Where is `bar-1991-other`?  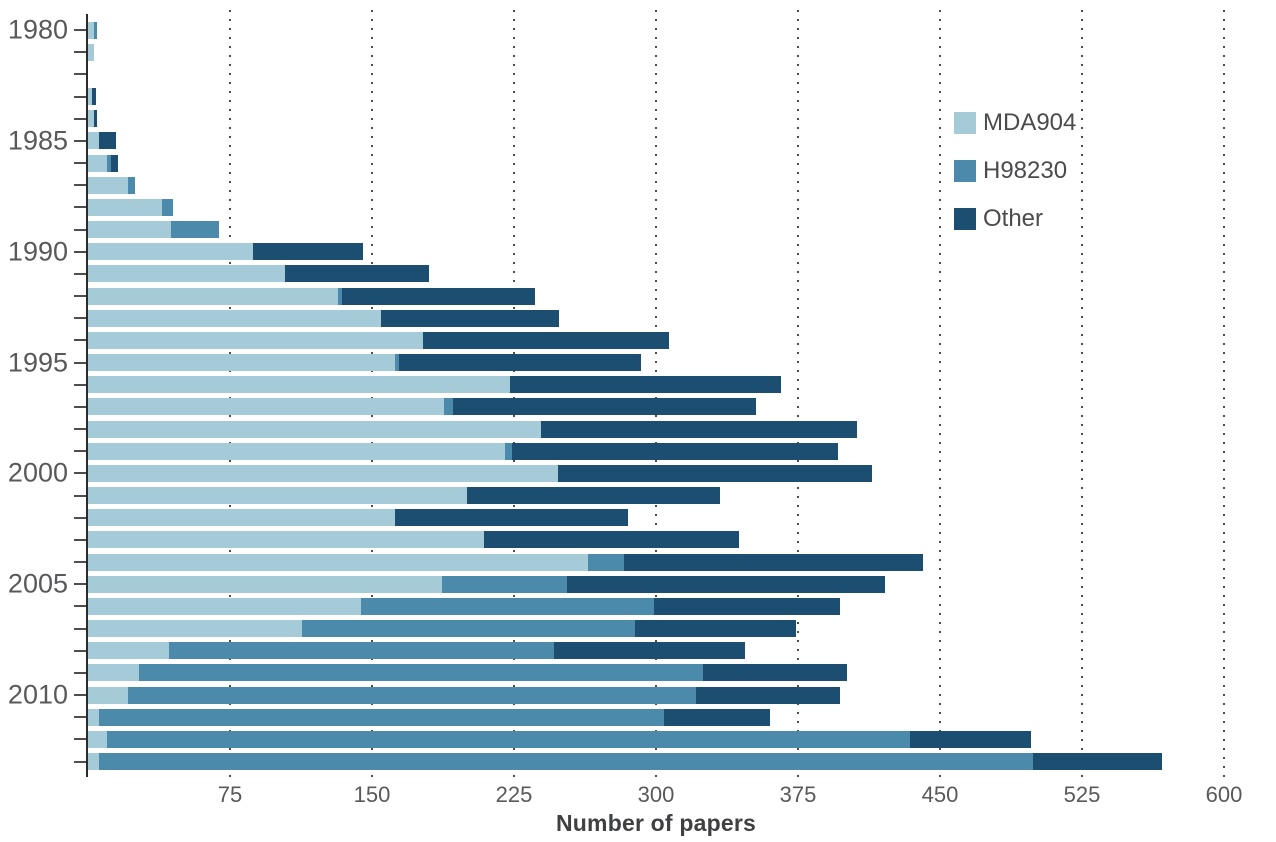
bar-1991-other is located at coordinates (356, 274).